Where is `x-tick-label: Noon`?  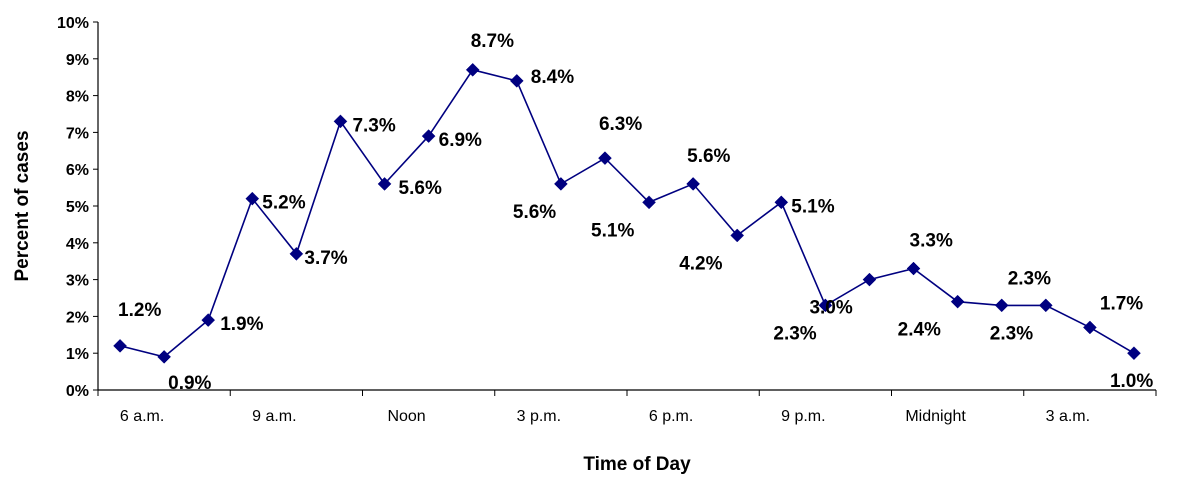 x-tick-label: Noon is located at coordinates (406, 416).